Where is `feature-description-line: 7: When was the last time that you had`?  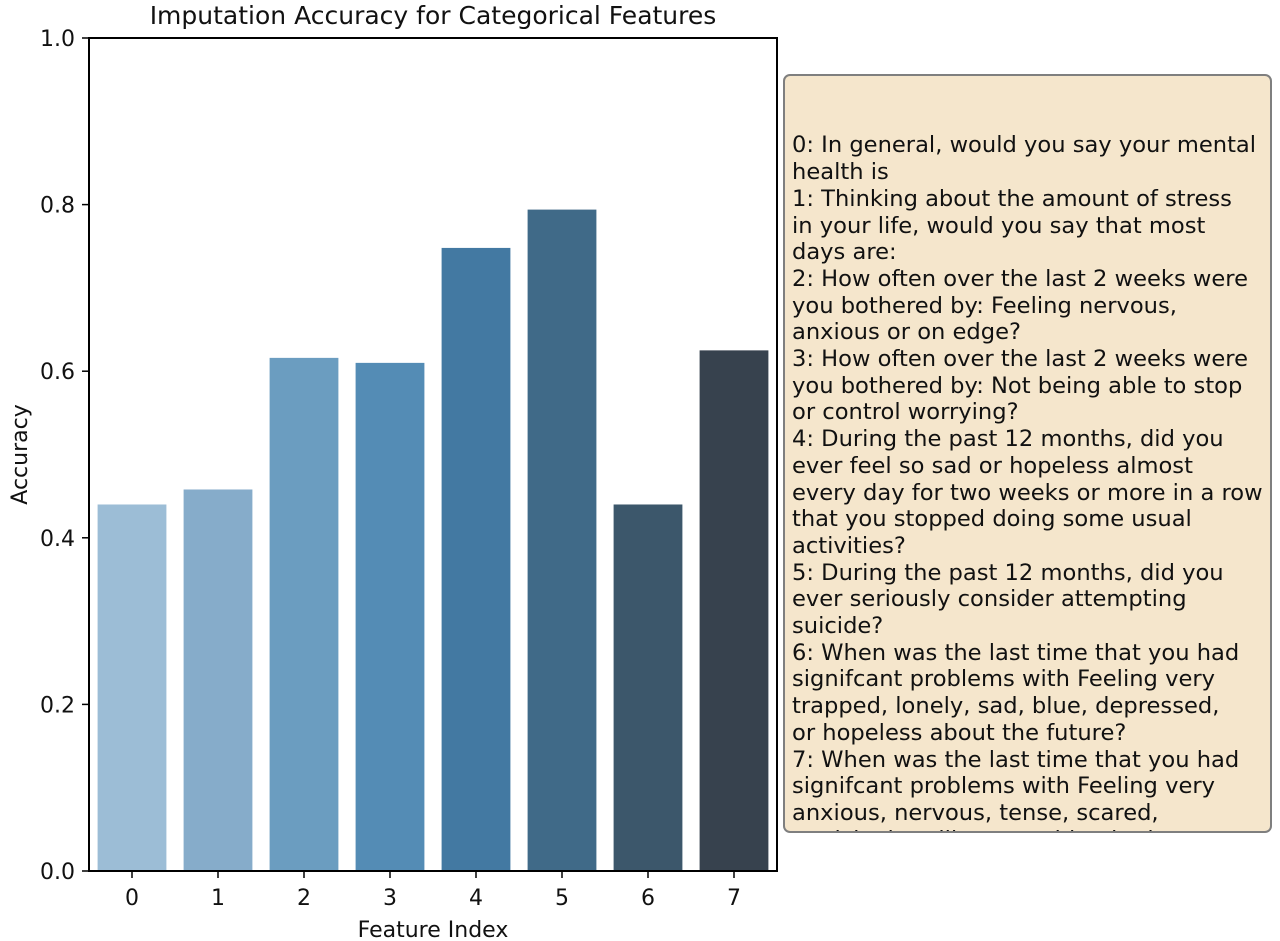 feature-description-line: 7: When was the last time that you had is located at coordinates (1016, 759).